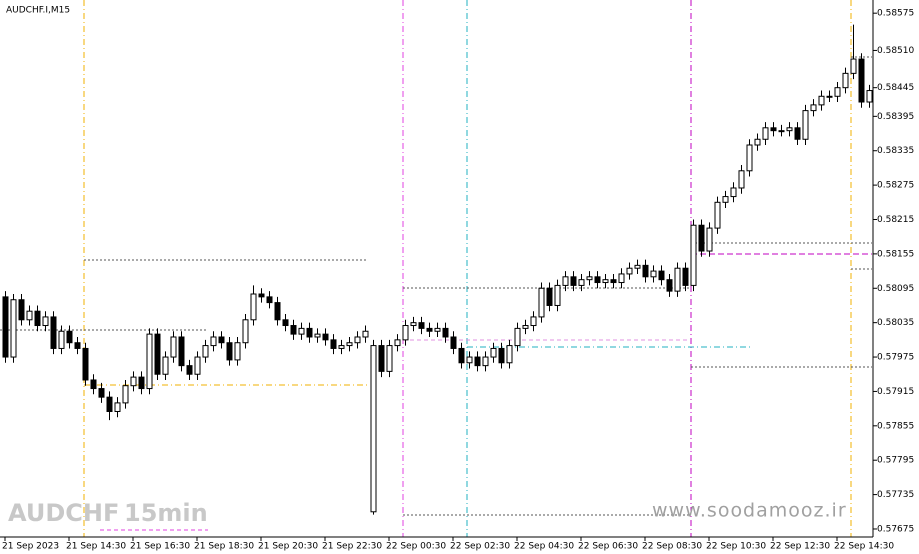 This screenshot has height=554, width=919. I want to click on x-tick-label: 22 Sep 14:30, so click(864, 547).